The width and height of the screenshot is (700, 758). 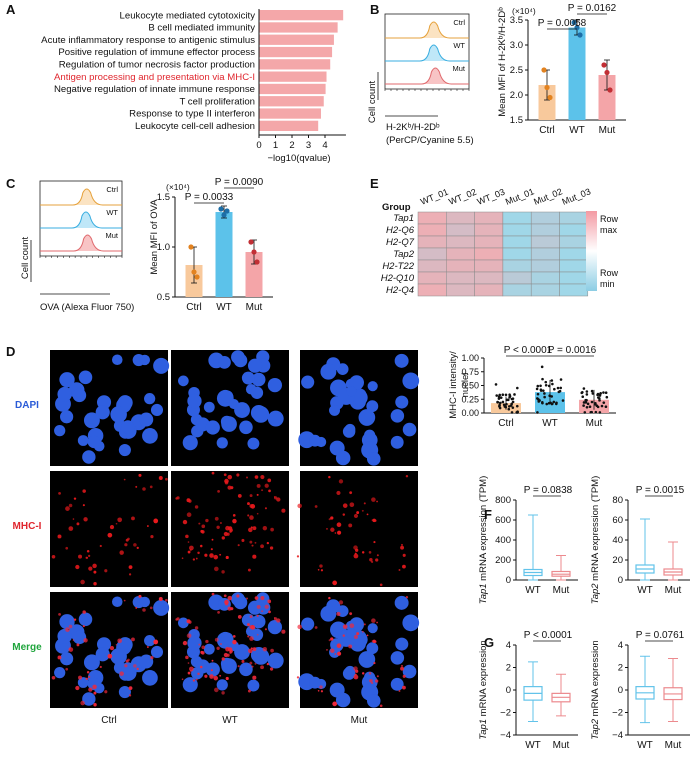 What do you see at coordinates (620, 668) in the screenshot?
I see `g-right-ytick-label: 2` at bounding box center [620, 668].